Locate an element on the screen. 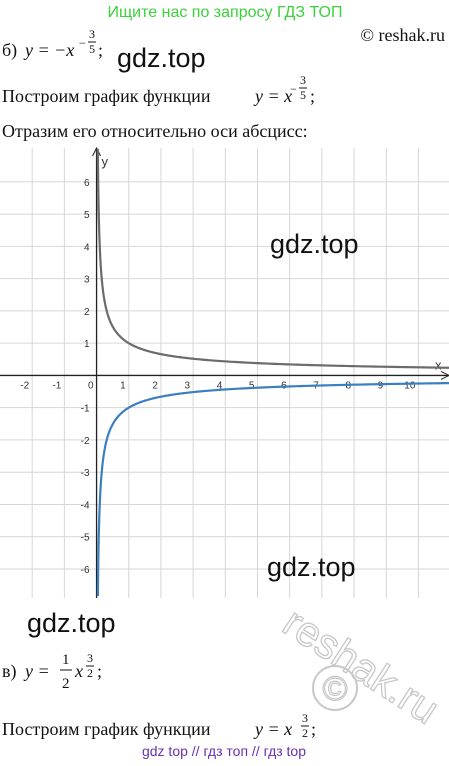  x-arrow is located at coordinates (444, 375).